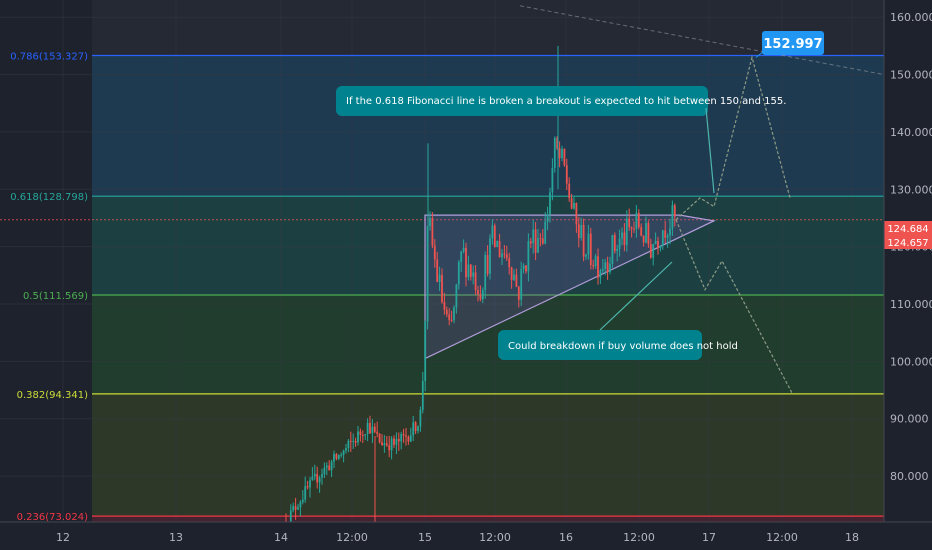 The width and height of the screenshot is (932, 550). Describe the element at coordinates (488, 28) in the screenshot. I see `fib-band-top` at that location.